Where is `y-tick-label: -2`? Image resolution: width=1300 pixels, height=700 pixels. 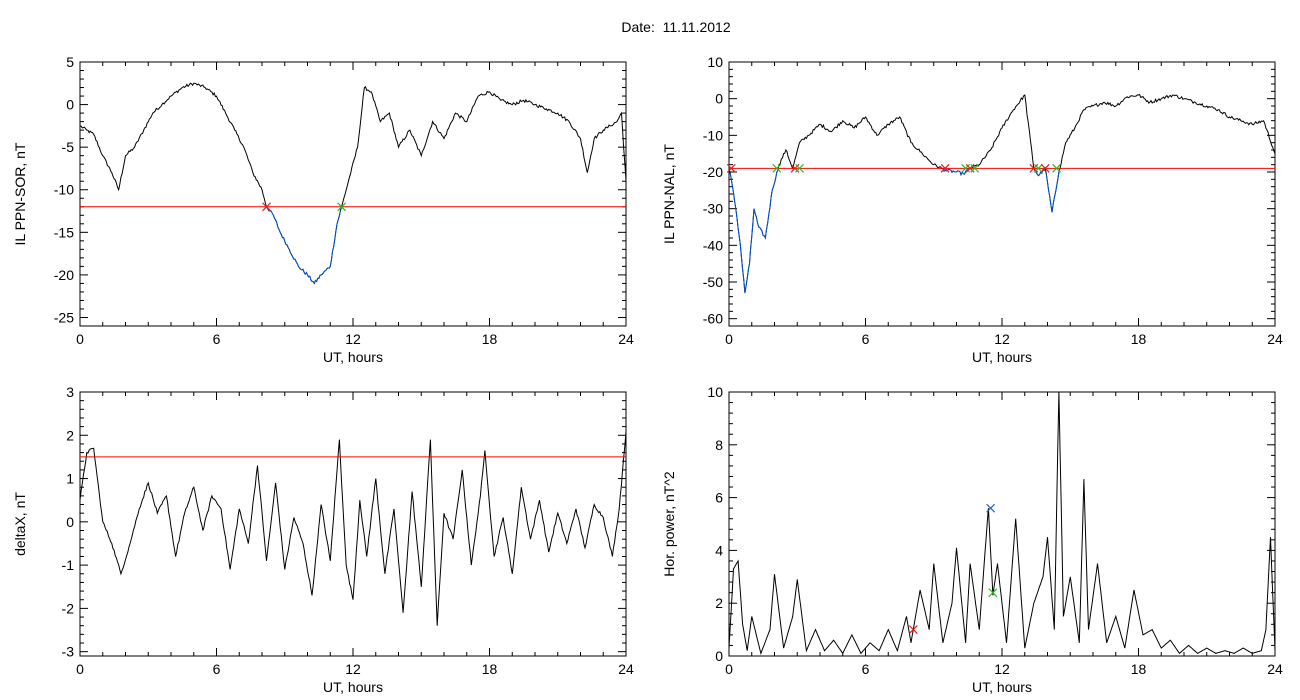
y-tick-label: -2 is located at coordinates (68, 608).